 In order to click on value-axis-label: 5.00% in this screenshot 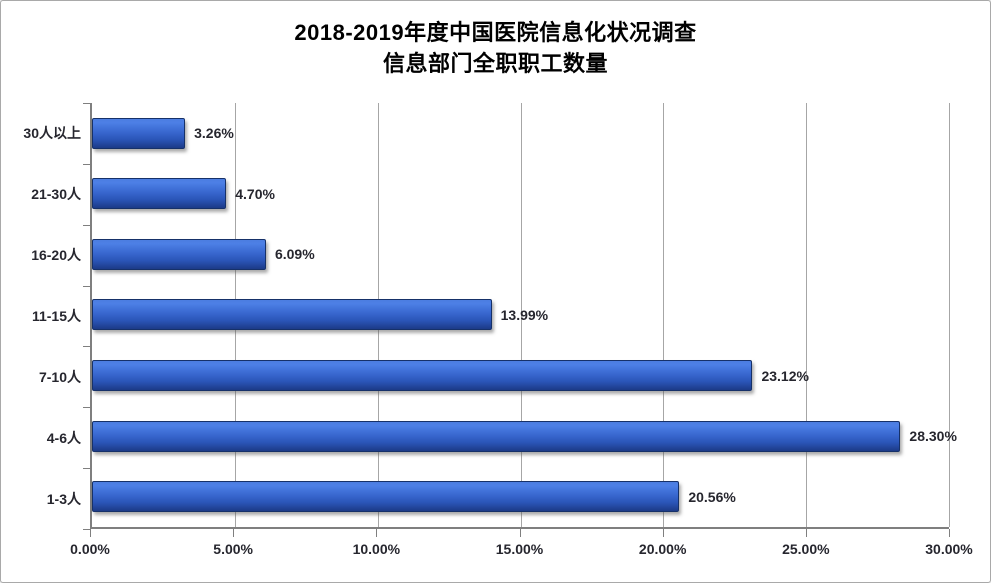, I will do `click(233, 549)`.